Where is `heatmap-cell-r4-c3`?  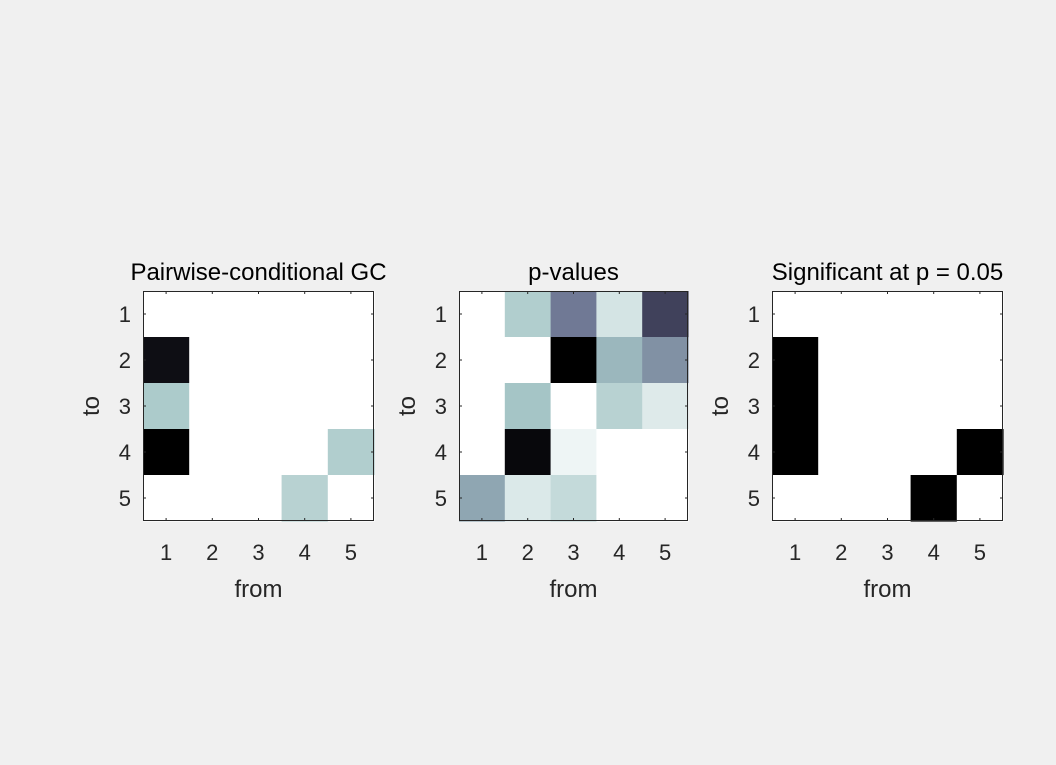
heatmap-cell-r4-c3 is located at coordinates (259, 452).